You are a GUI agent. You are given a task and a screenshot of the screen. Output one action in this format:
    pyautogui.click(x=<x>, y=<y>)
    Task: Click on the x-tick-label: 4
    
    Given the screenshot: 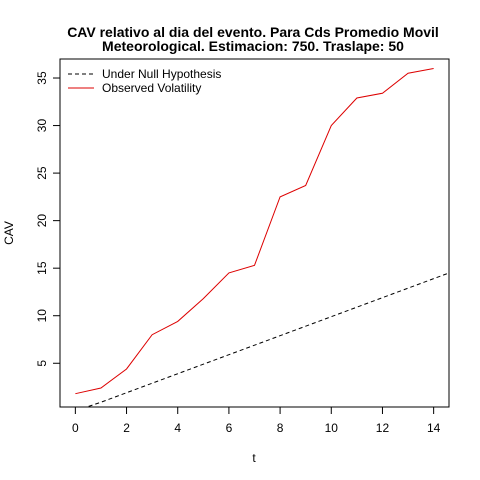 What is the action you would take?
    pyautogui.click(x=177, y=428)
    